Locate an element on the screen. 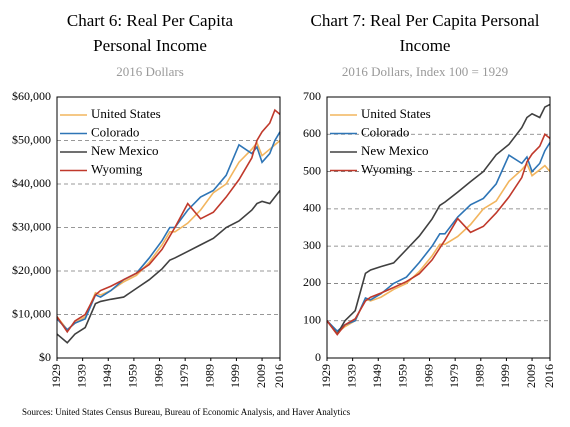 The height and width of the screenshot is (427, 570). y-tick-label: 700 is located at coordinates (312, 96).